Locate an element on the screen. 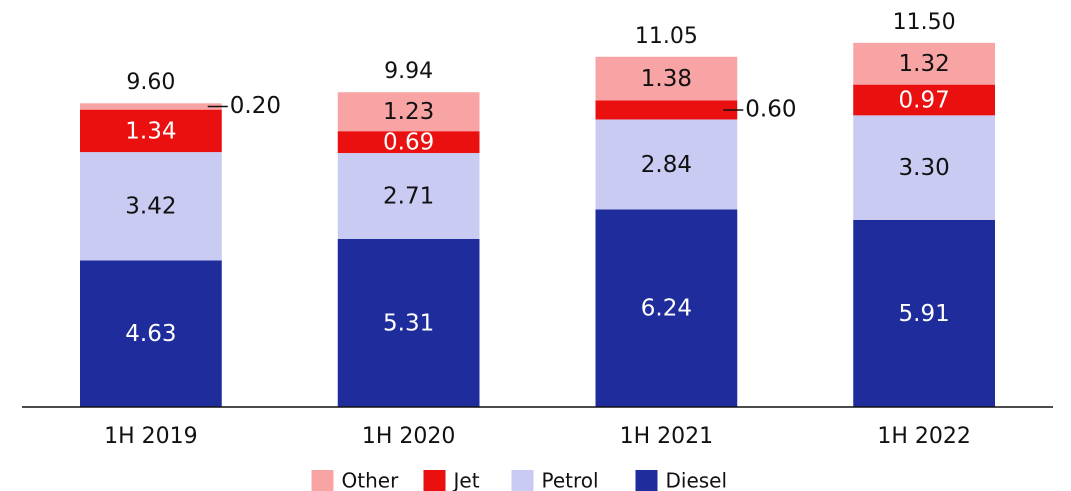 The image size is (1071, 491). value-label: 2.71 is located at coordinates (408, 196).